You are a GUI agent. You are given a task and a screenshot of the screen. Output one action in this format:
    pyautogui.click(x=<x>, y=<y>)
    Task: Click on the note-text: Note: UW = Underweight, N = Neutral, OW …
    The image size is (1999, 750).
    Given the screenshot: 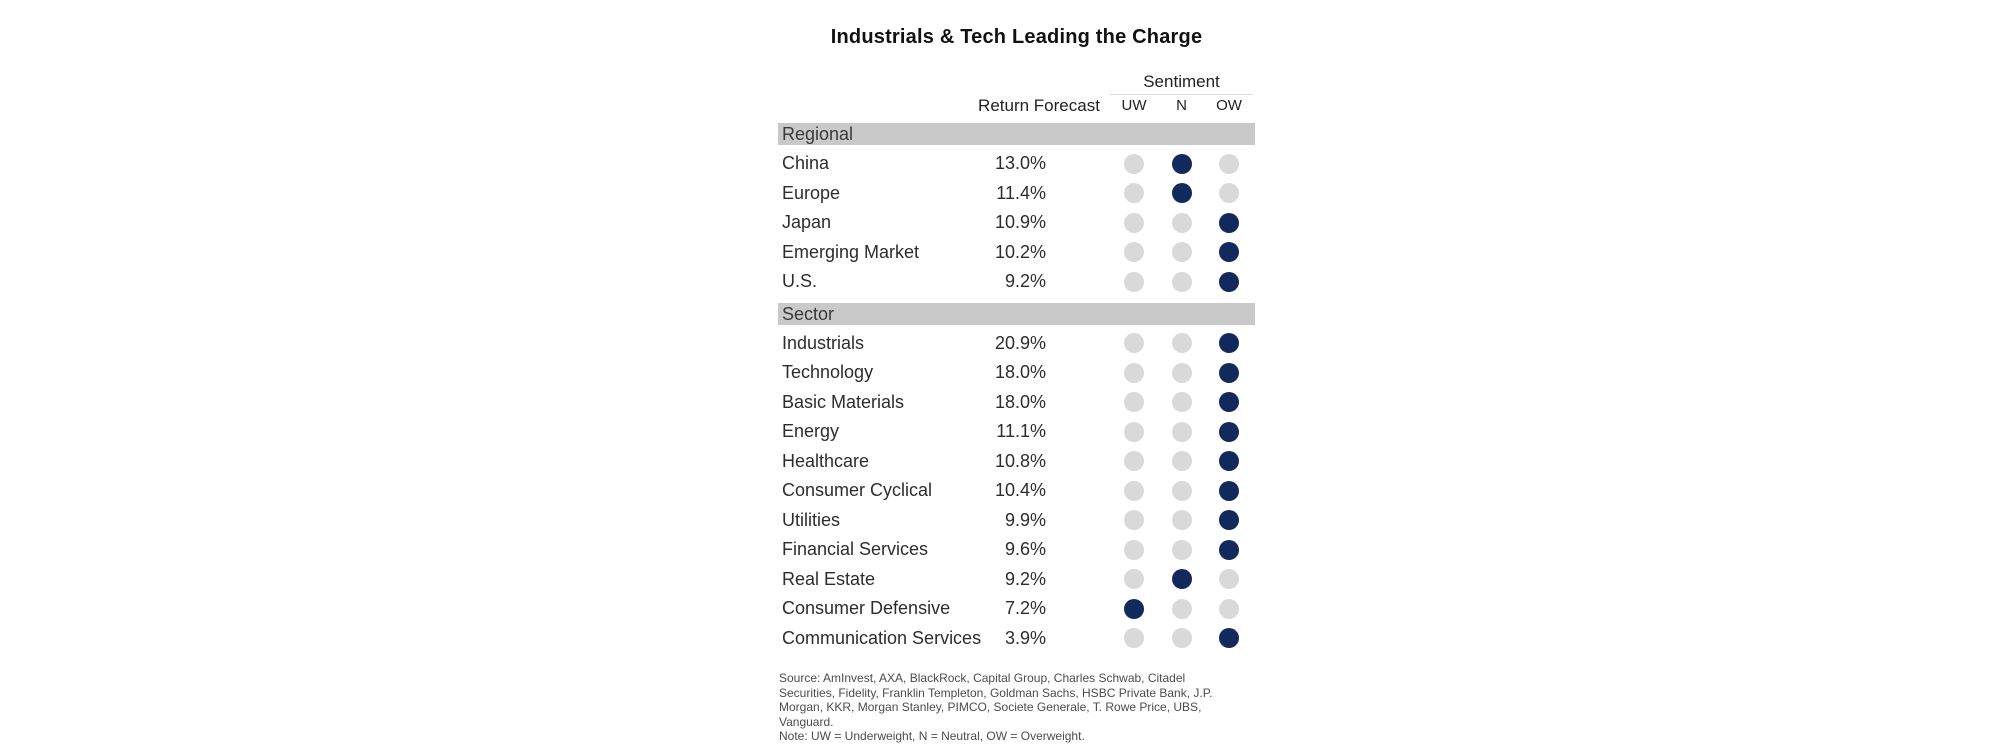 What is the action you would take?
    pyautogui.click(x=932, y=736)
    